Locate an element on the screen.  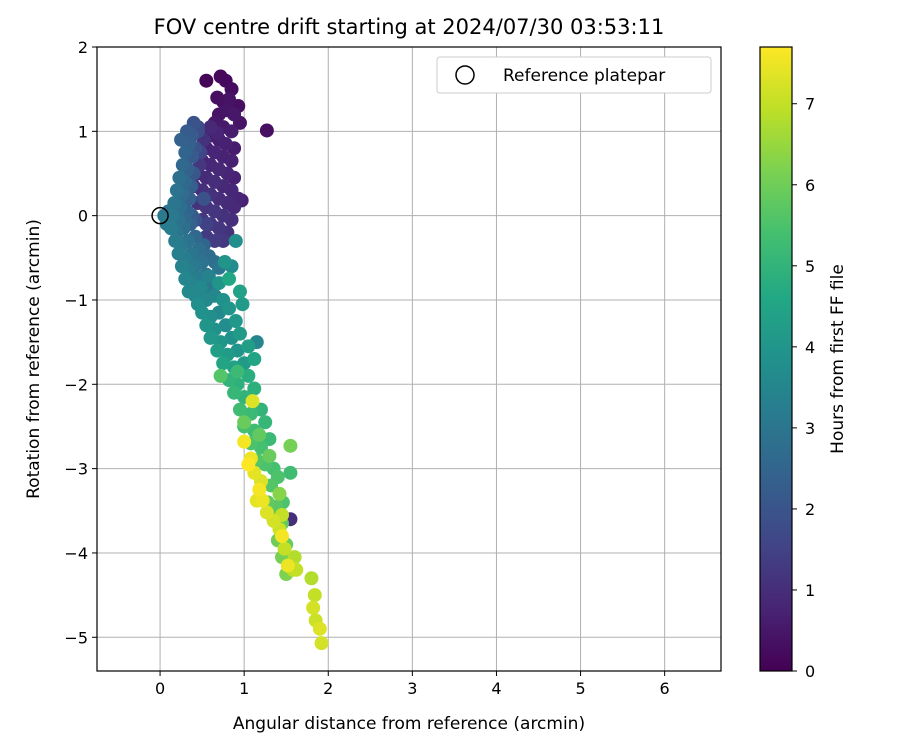
x-tick-label: 6 is located at coordinates (665, 688).